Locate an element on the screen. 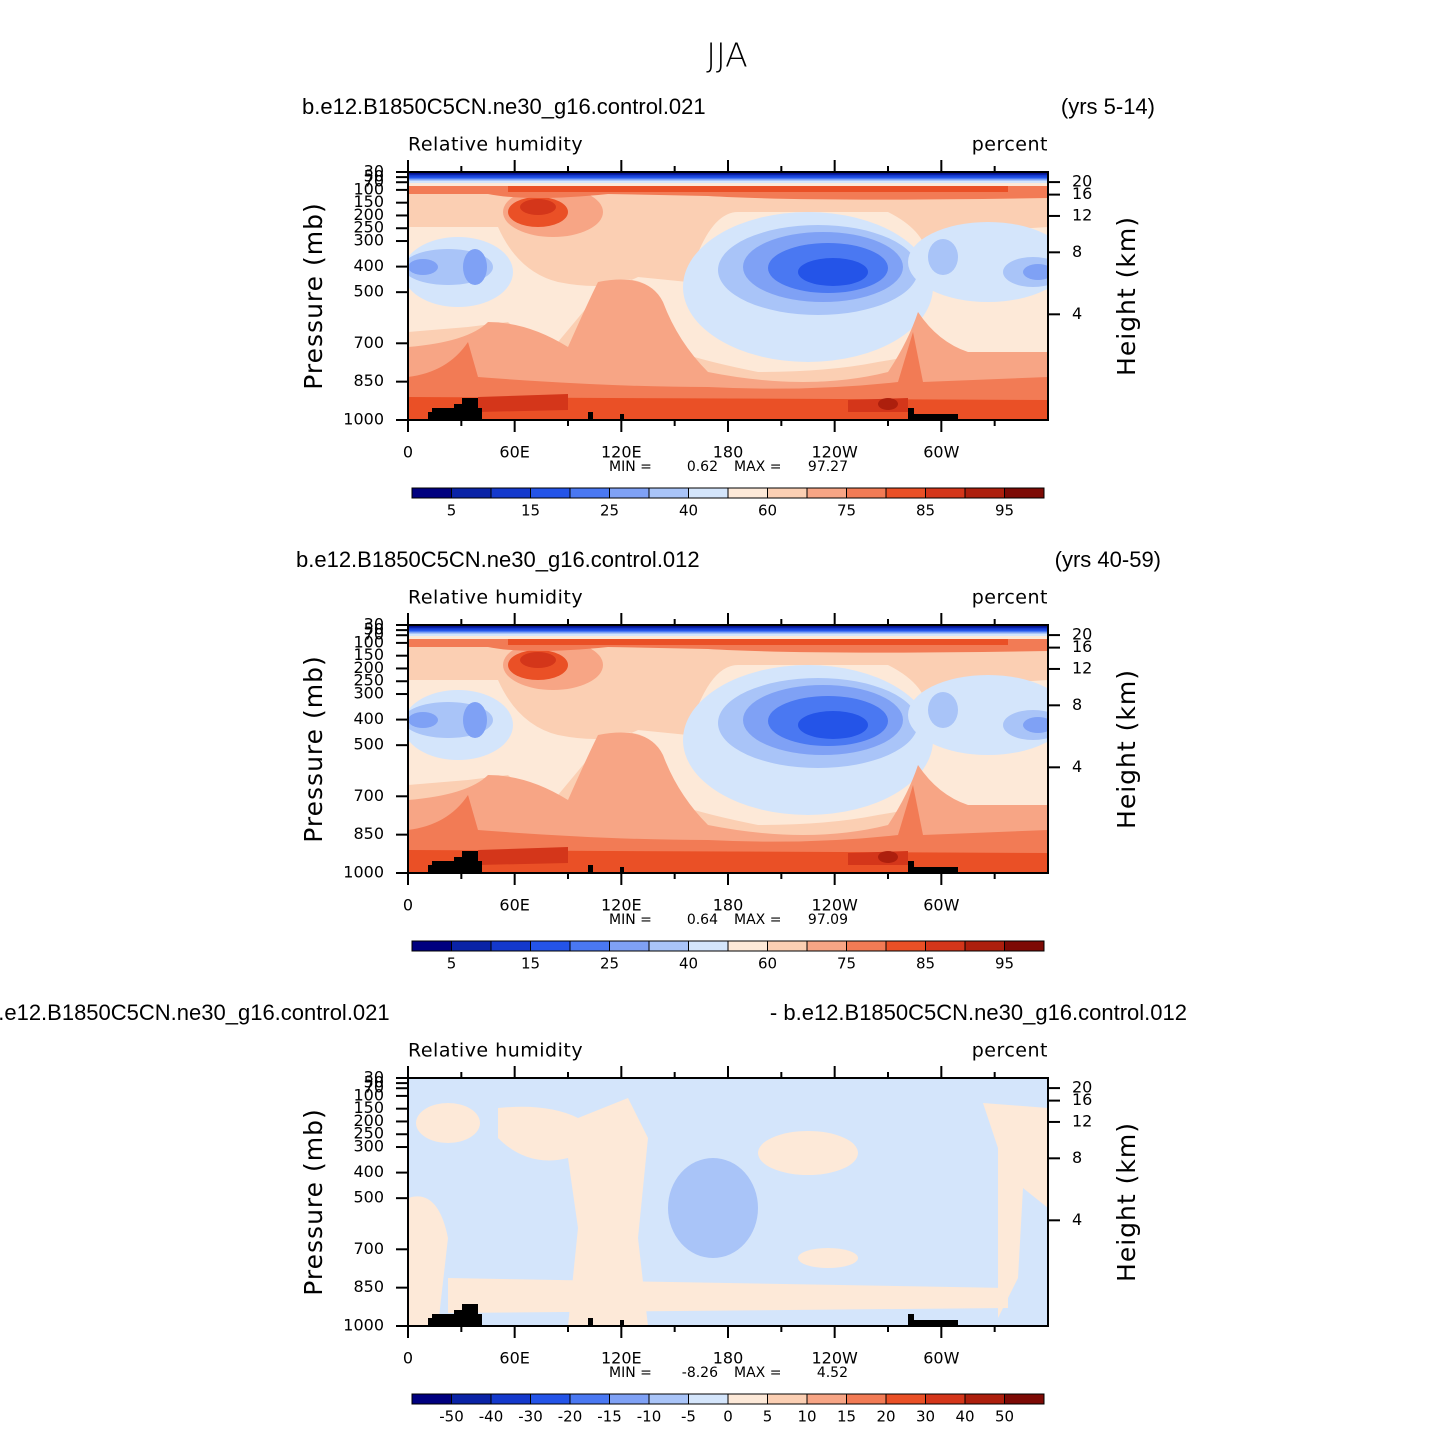 This screenshot has width=1455, height=1453. colorbar-label: 25 is located at coordinates (609, 964).